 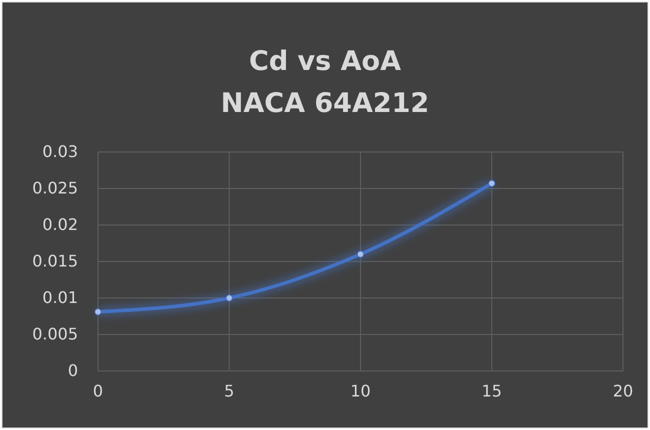 I want to click on x-tick-label: 0, so click(x=98, y=390).